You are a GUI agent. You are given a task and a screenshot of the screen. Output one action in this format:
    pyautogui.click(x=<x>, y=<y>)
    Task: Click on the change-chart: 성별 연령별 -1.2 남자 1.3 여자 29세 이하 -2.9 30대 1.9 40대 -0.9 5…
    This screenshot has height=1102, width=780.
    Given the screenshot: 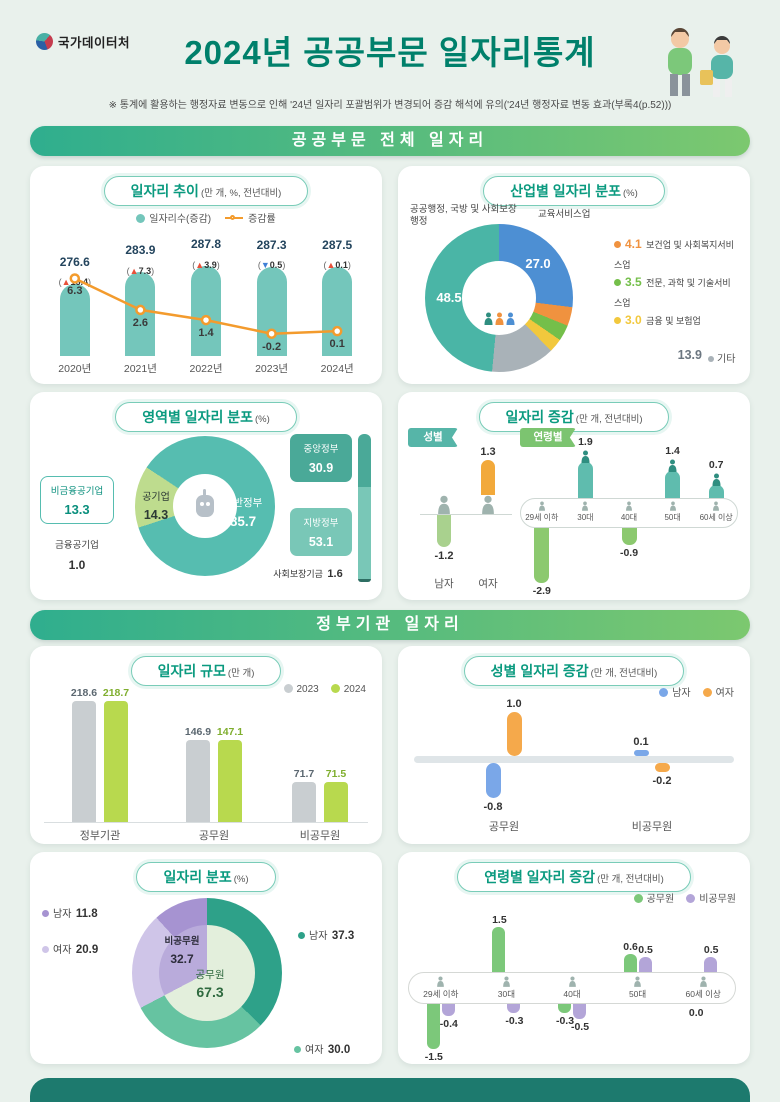 What is the action you would take?
    pyautogui.click(x=574, y=513)
    